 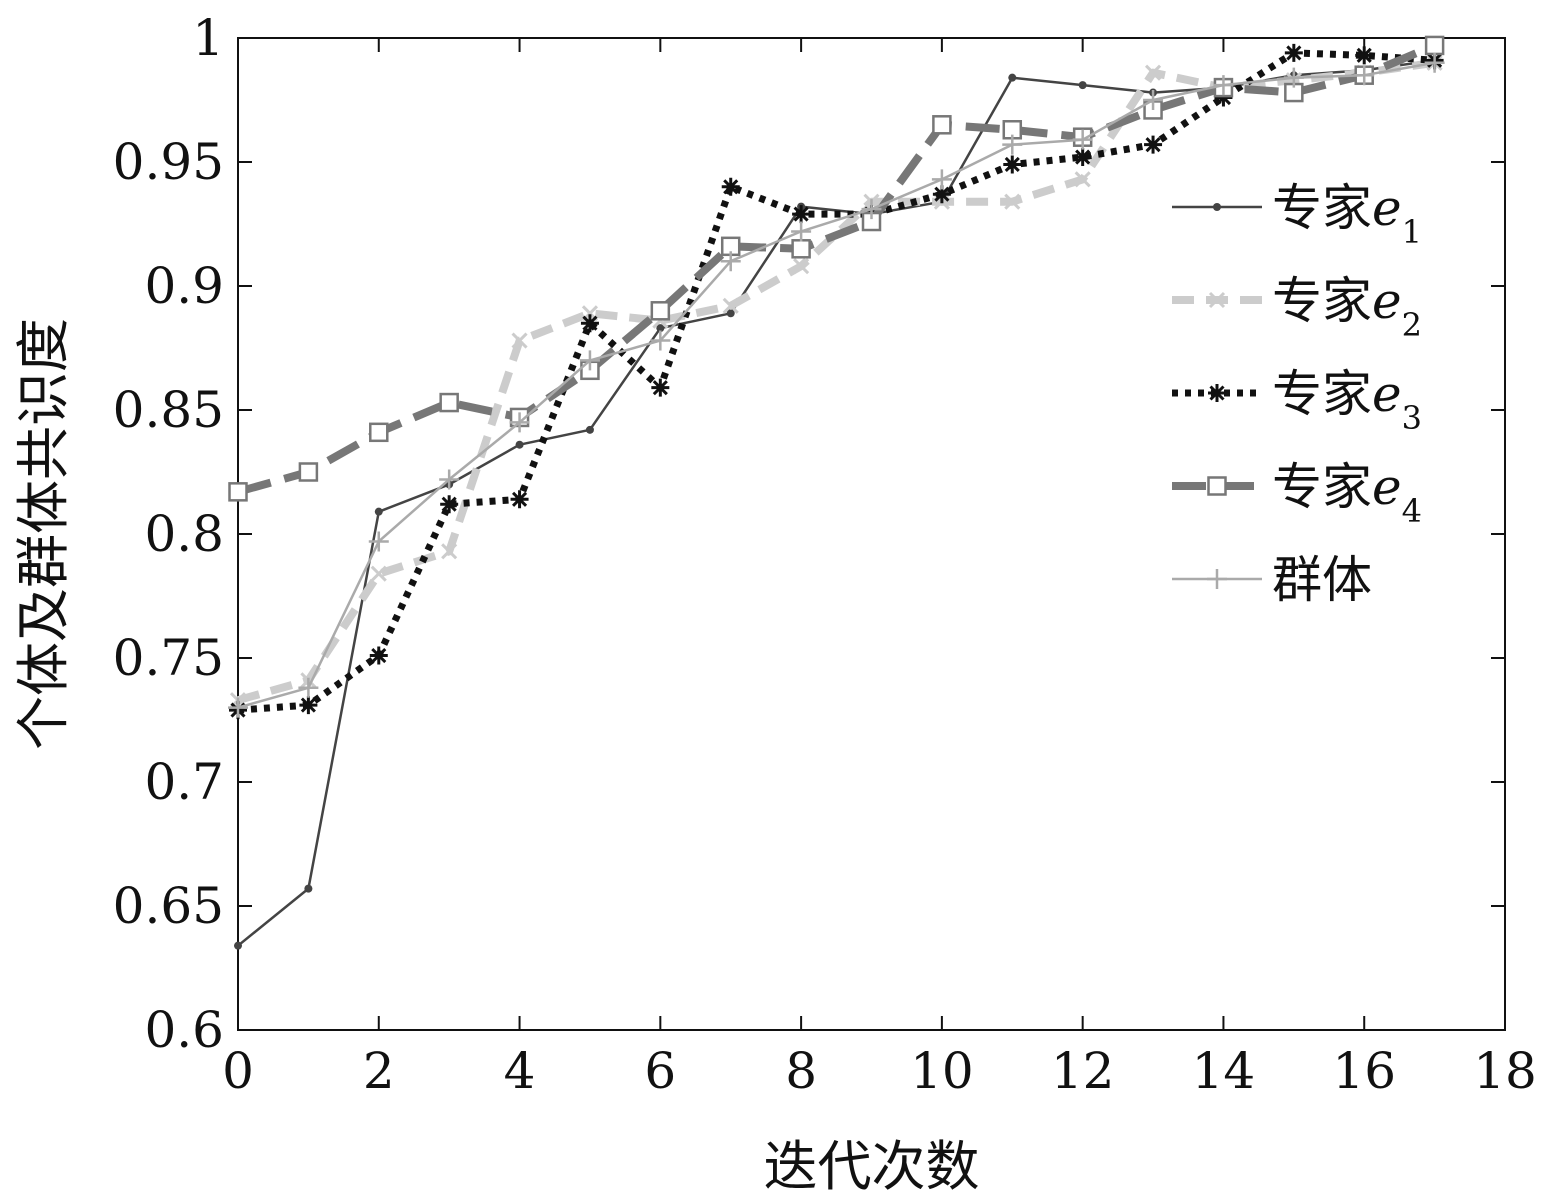 I want to click on legend-label: 专家e4, so click(x=1347, y=494).